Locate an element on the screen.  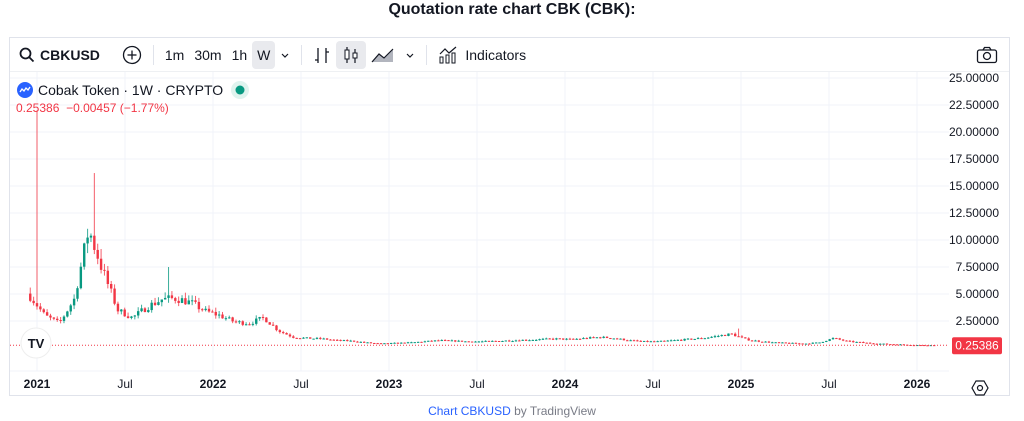
settings-icon-center is located at coordinates (980, 388).